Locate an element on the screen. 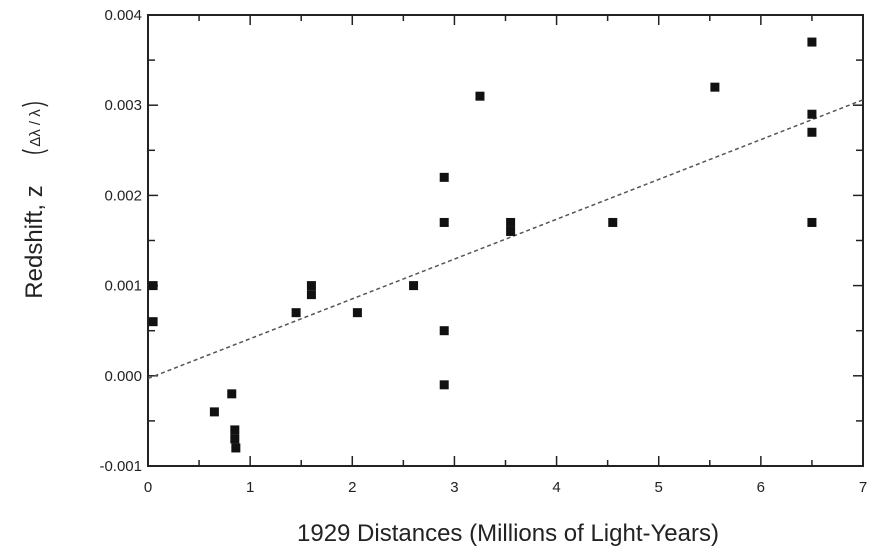 The width and height of the screenshot is (873, 553). x-tick-labels: 0 1 2 3 4 5 6 7 is located at coordinates (505, 487).